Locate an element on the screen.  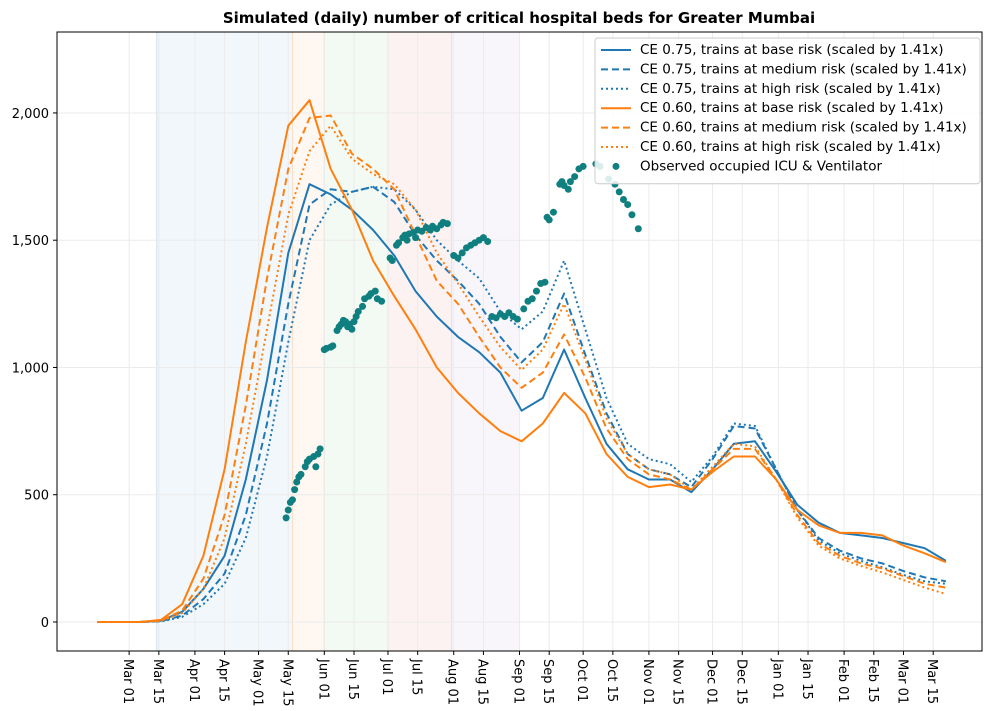
legend-marker is located at coordinates (616, 166).